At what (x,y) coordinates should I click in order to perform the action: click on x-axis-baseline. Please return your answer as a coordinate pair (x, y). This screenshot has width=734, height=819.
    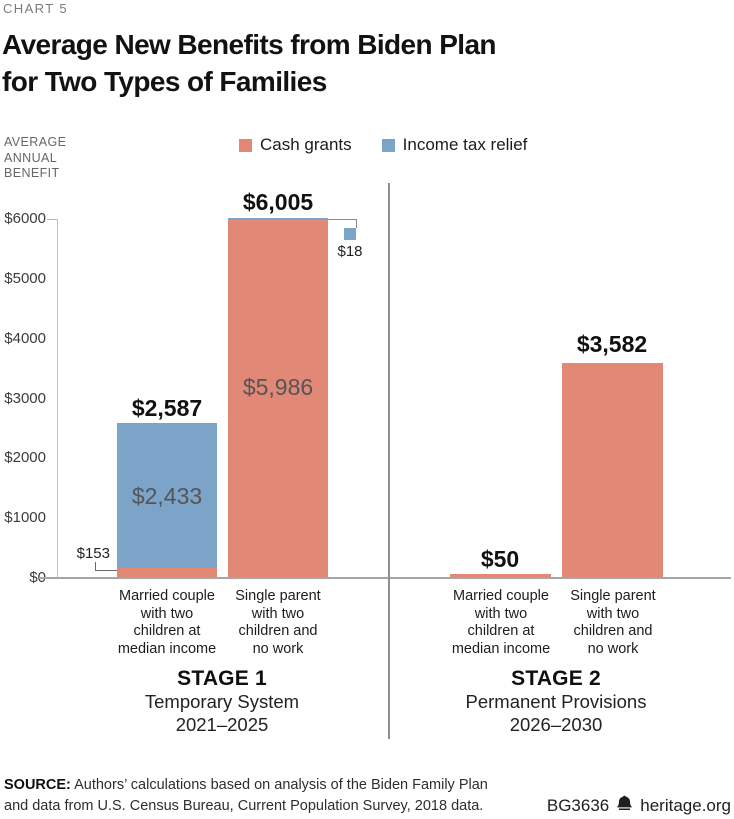
    Looking at the image, I should click on (385, 578).